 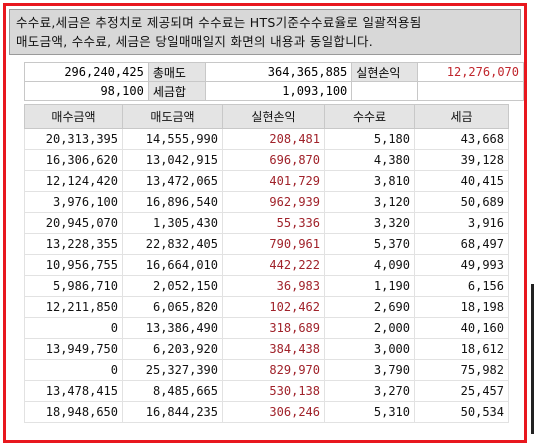 What do you see at coordinates (461, 223) in the screenshot?
I see `tax-cell: 3,916` at bounding box center [461, 223].